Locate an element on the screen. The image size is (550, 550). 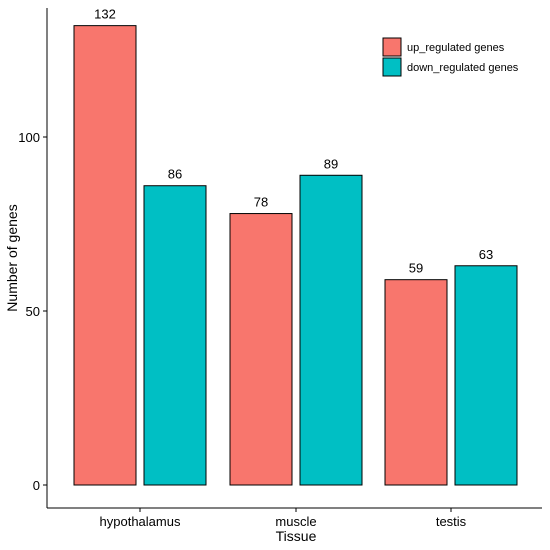
bar-testis-up is located at coordinates (416, 382).